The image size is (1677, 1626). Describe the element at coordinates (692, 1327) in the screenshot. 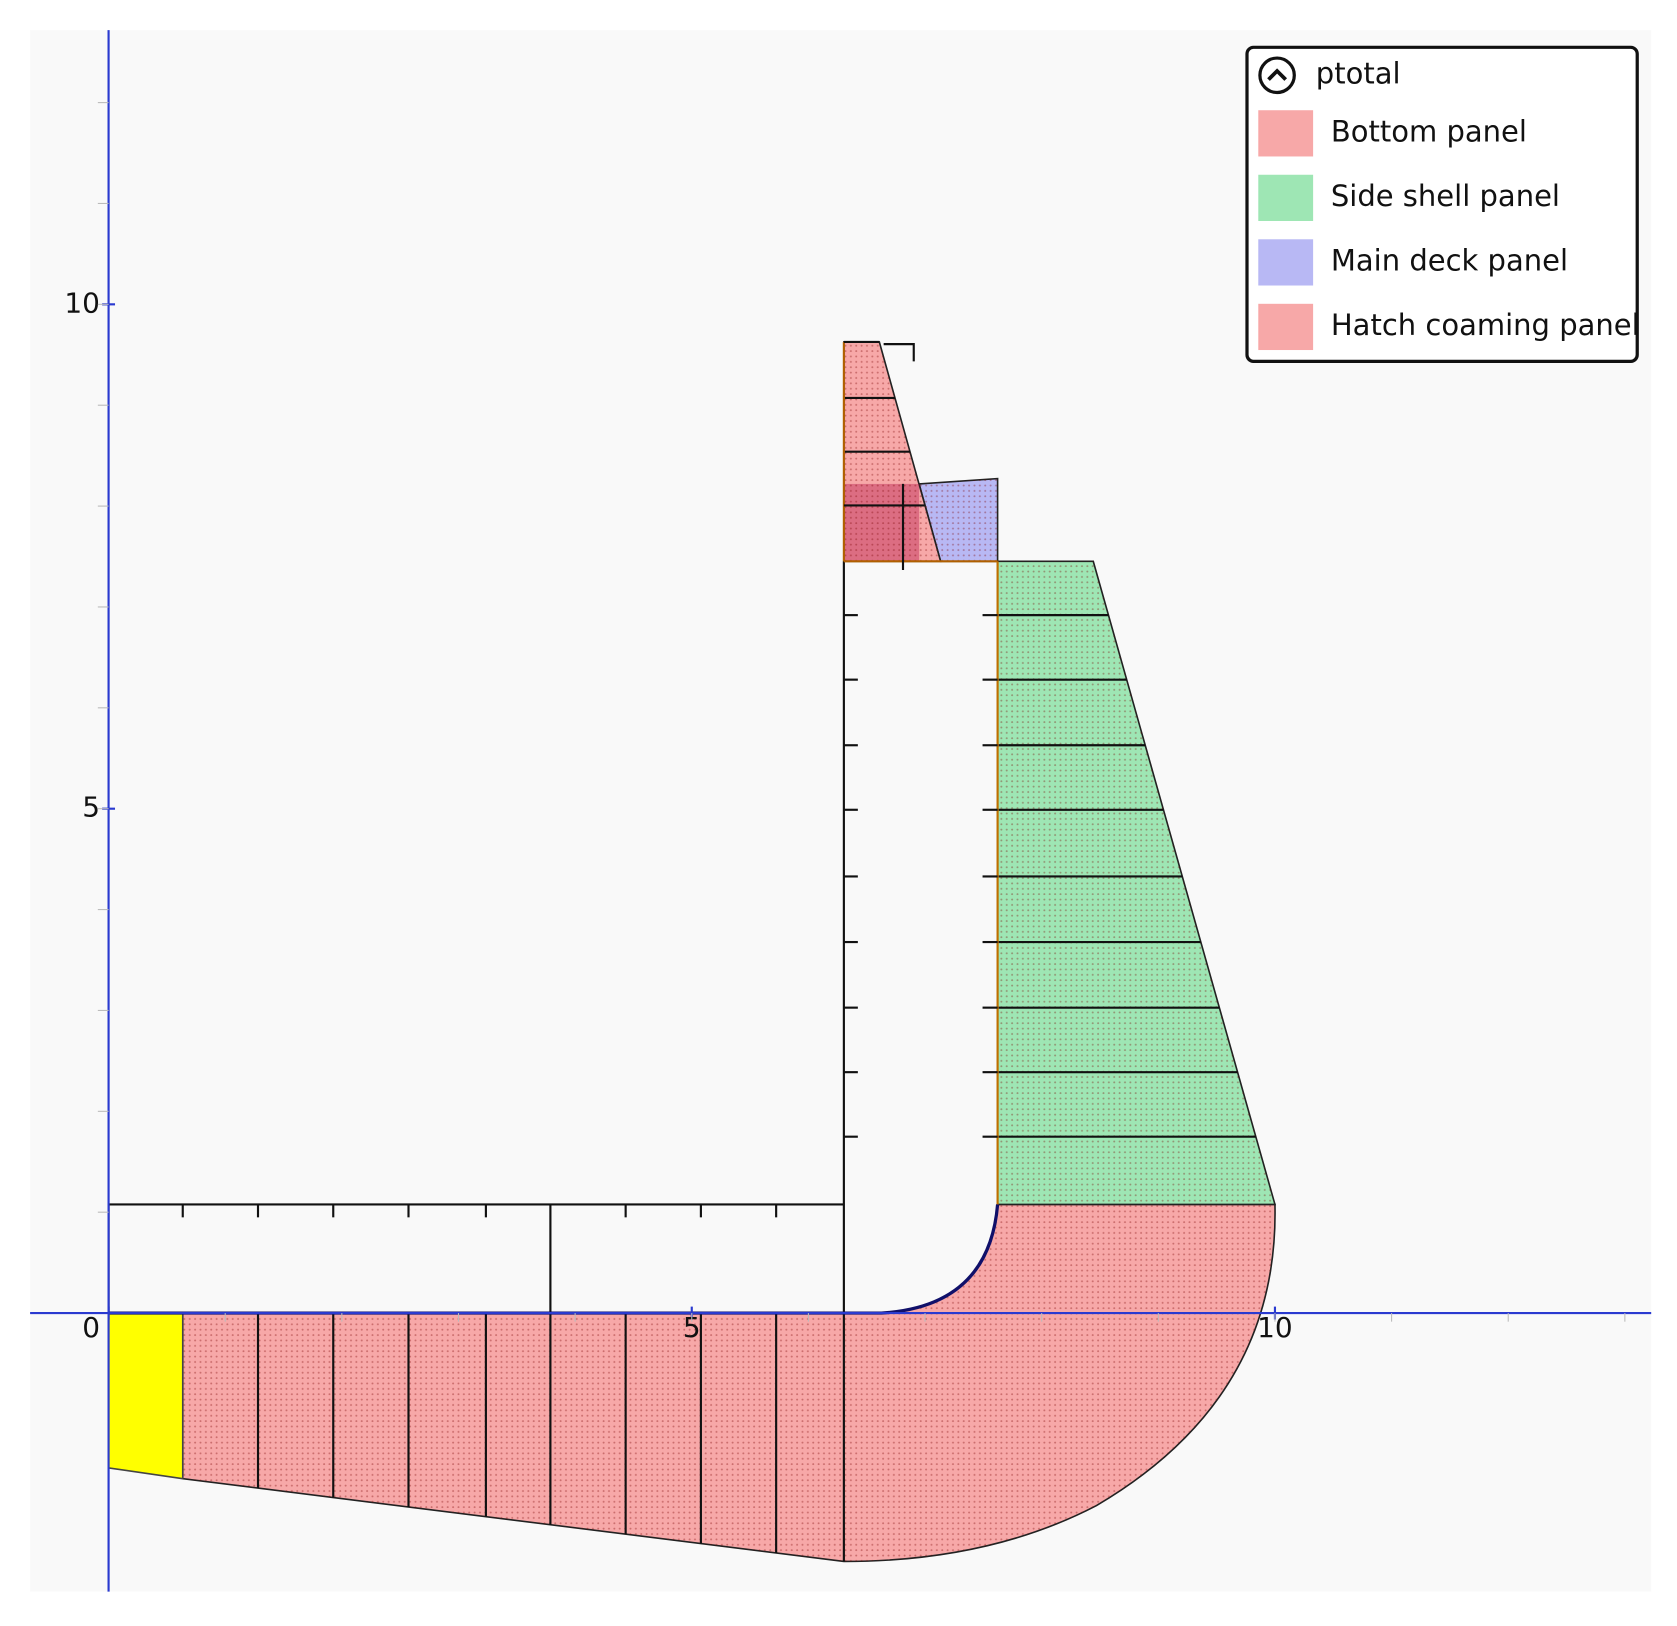

I see `x-tick-label: 5` at that location.